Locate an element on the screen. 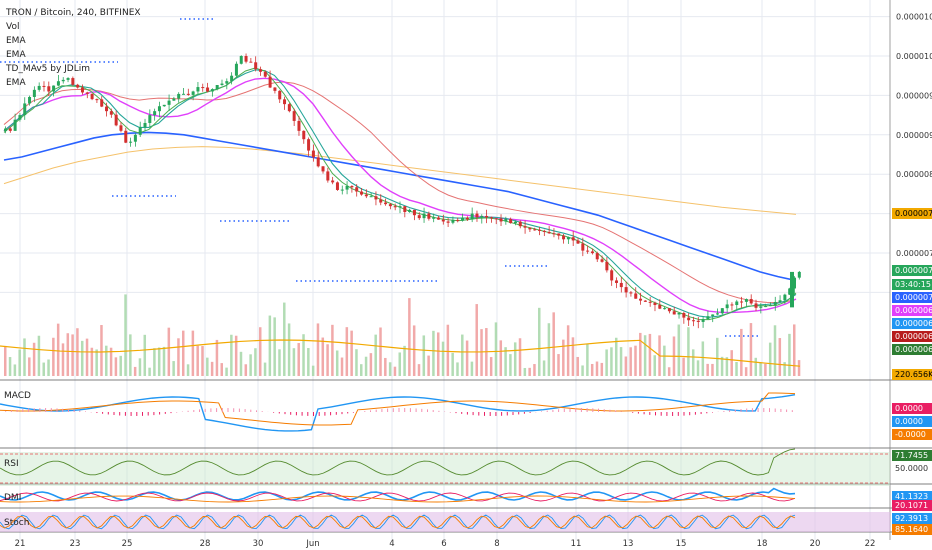 The image size is (932, 550). macd-value-tag: 0.0000 is located at coordinates (912, 408).